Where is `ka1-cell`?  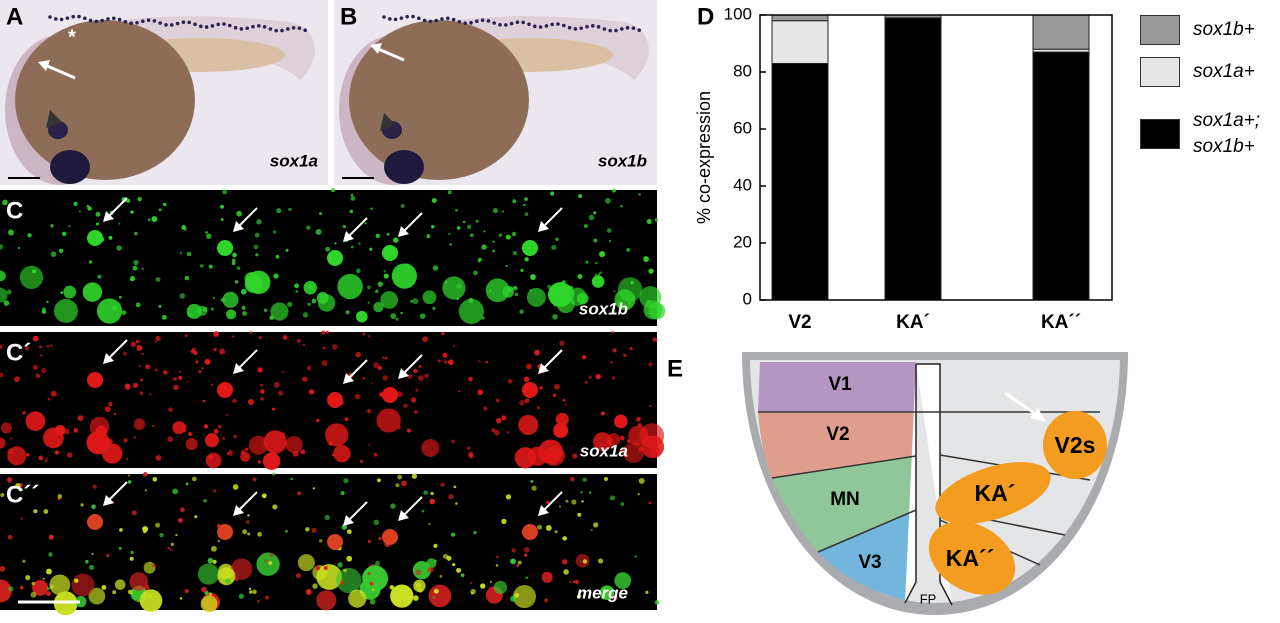
ka1-cell is located at coordinates (993, 493).